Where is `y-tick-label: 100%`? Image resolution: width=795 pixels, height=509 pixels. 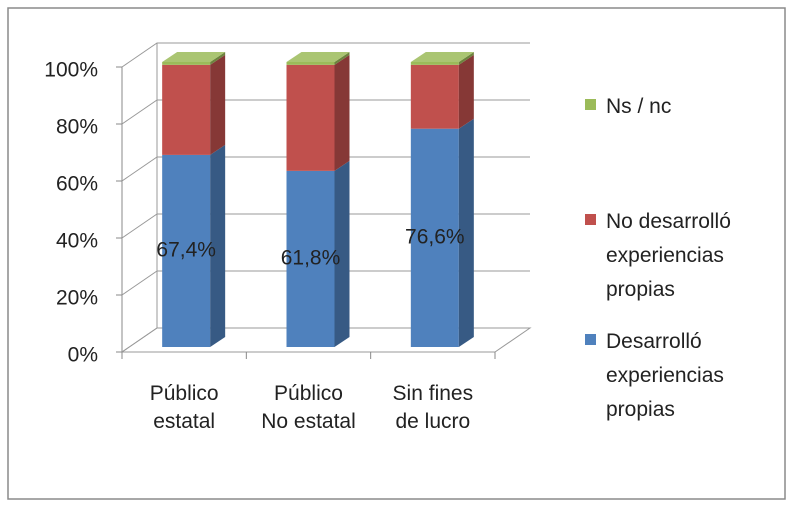
y-tick-label: 100% is located at coordinates (71, 70).